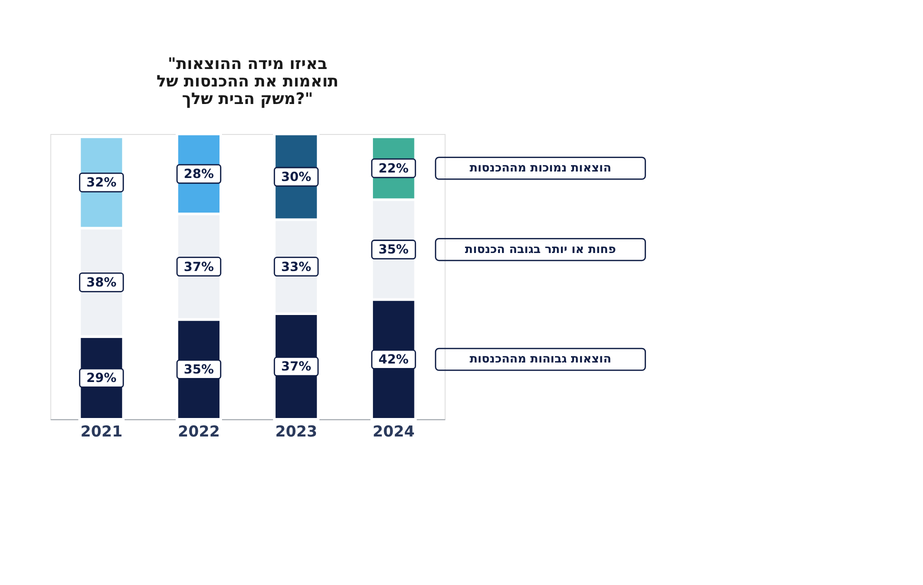 The height and width of the screenshot is (585, 923). Describe the element at coordinates (199, 431) in the screenshot. I see `x-tick-label: 2022` at that location.